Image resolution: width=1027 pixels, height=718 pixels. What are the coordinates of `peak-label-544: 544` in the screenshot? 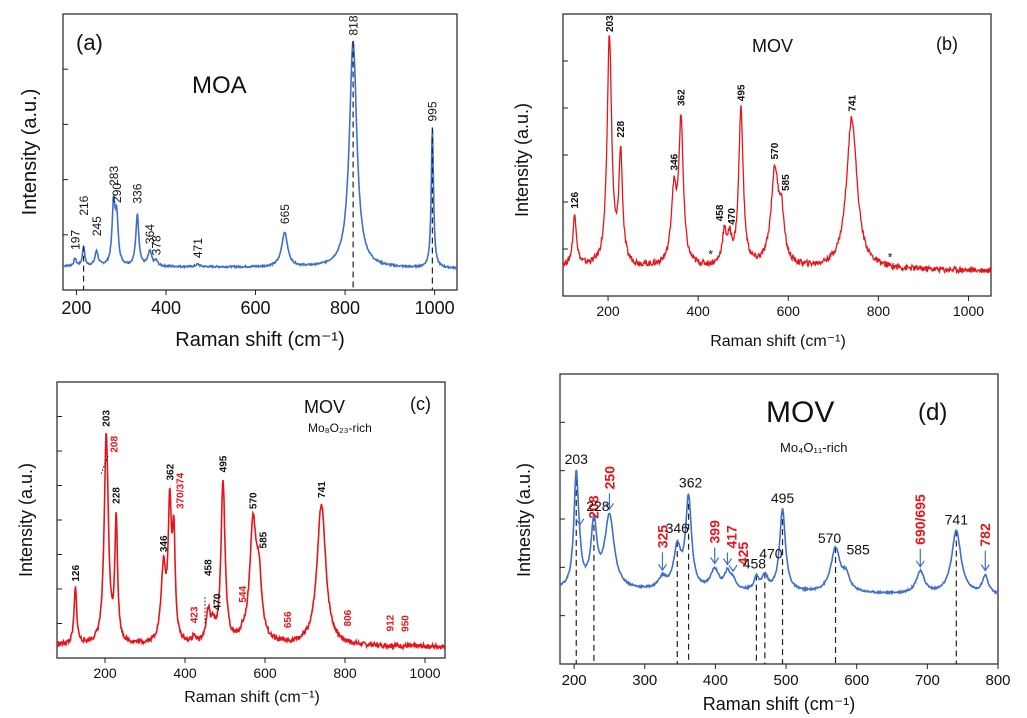 It's located at (243, 594).